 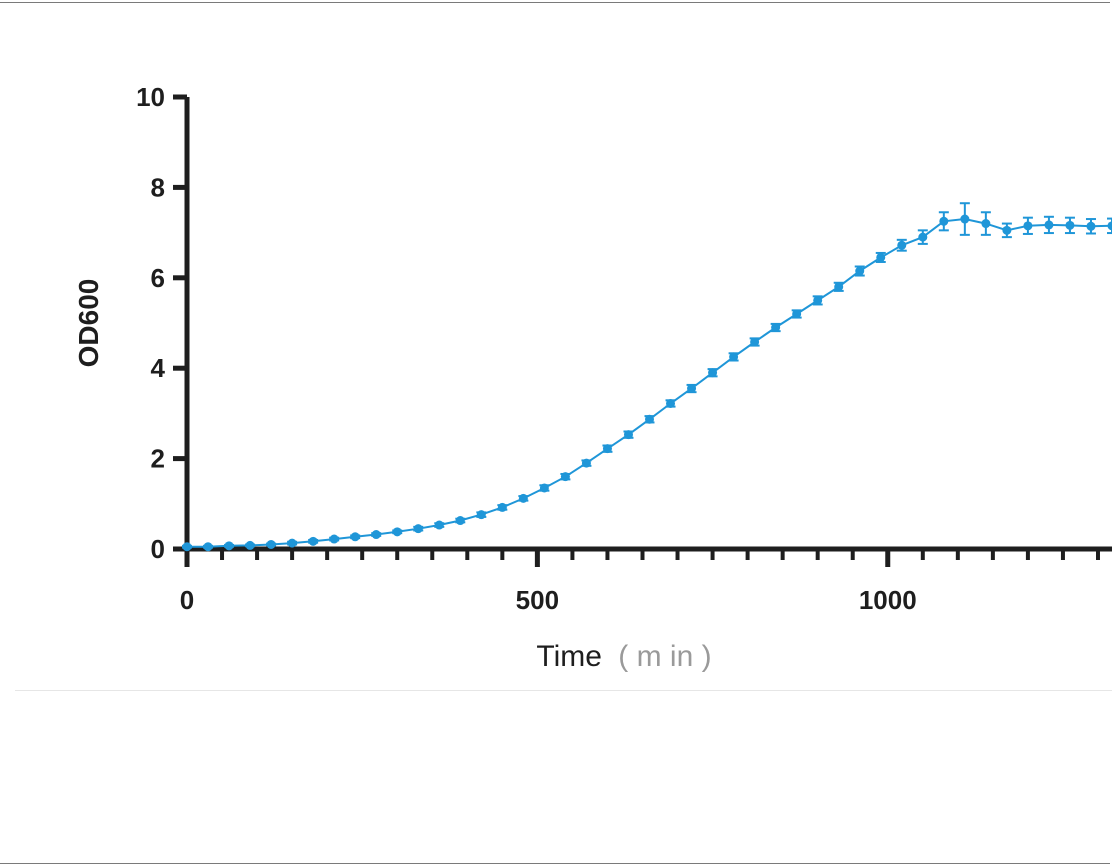 I want to click on y-tick-label: 0, so click(x=158, y=549).